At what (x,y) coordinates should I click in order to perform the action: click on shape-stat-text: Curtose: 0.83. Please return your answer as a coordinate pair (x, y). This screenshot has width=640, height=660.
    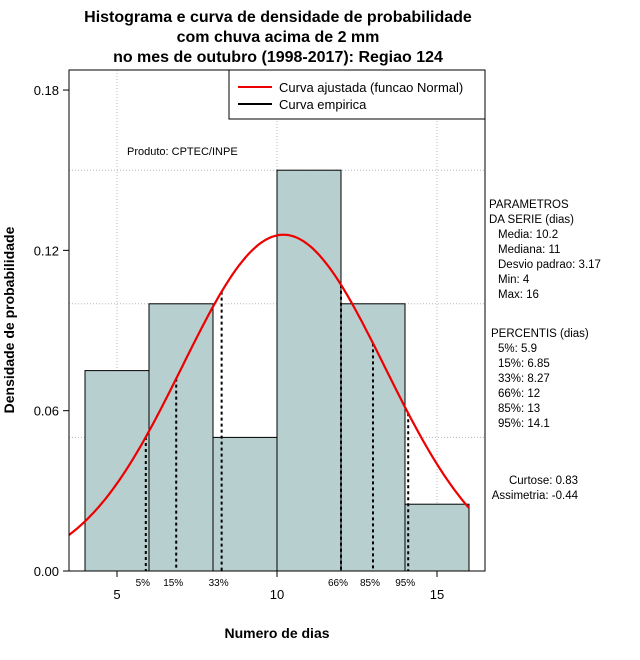
    Looking at the image, I should click on (543, 481).